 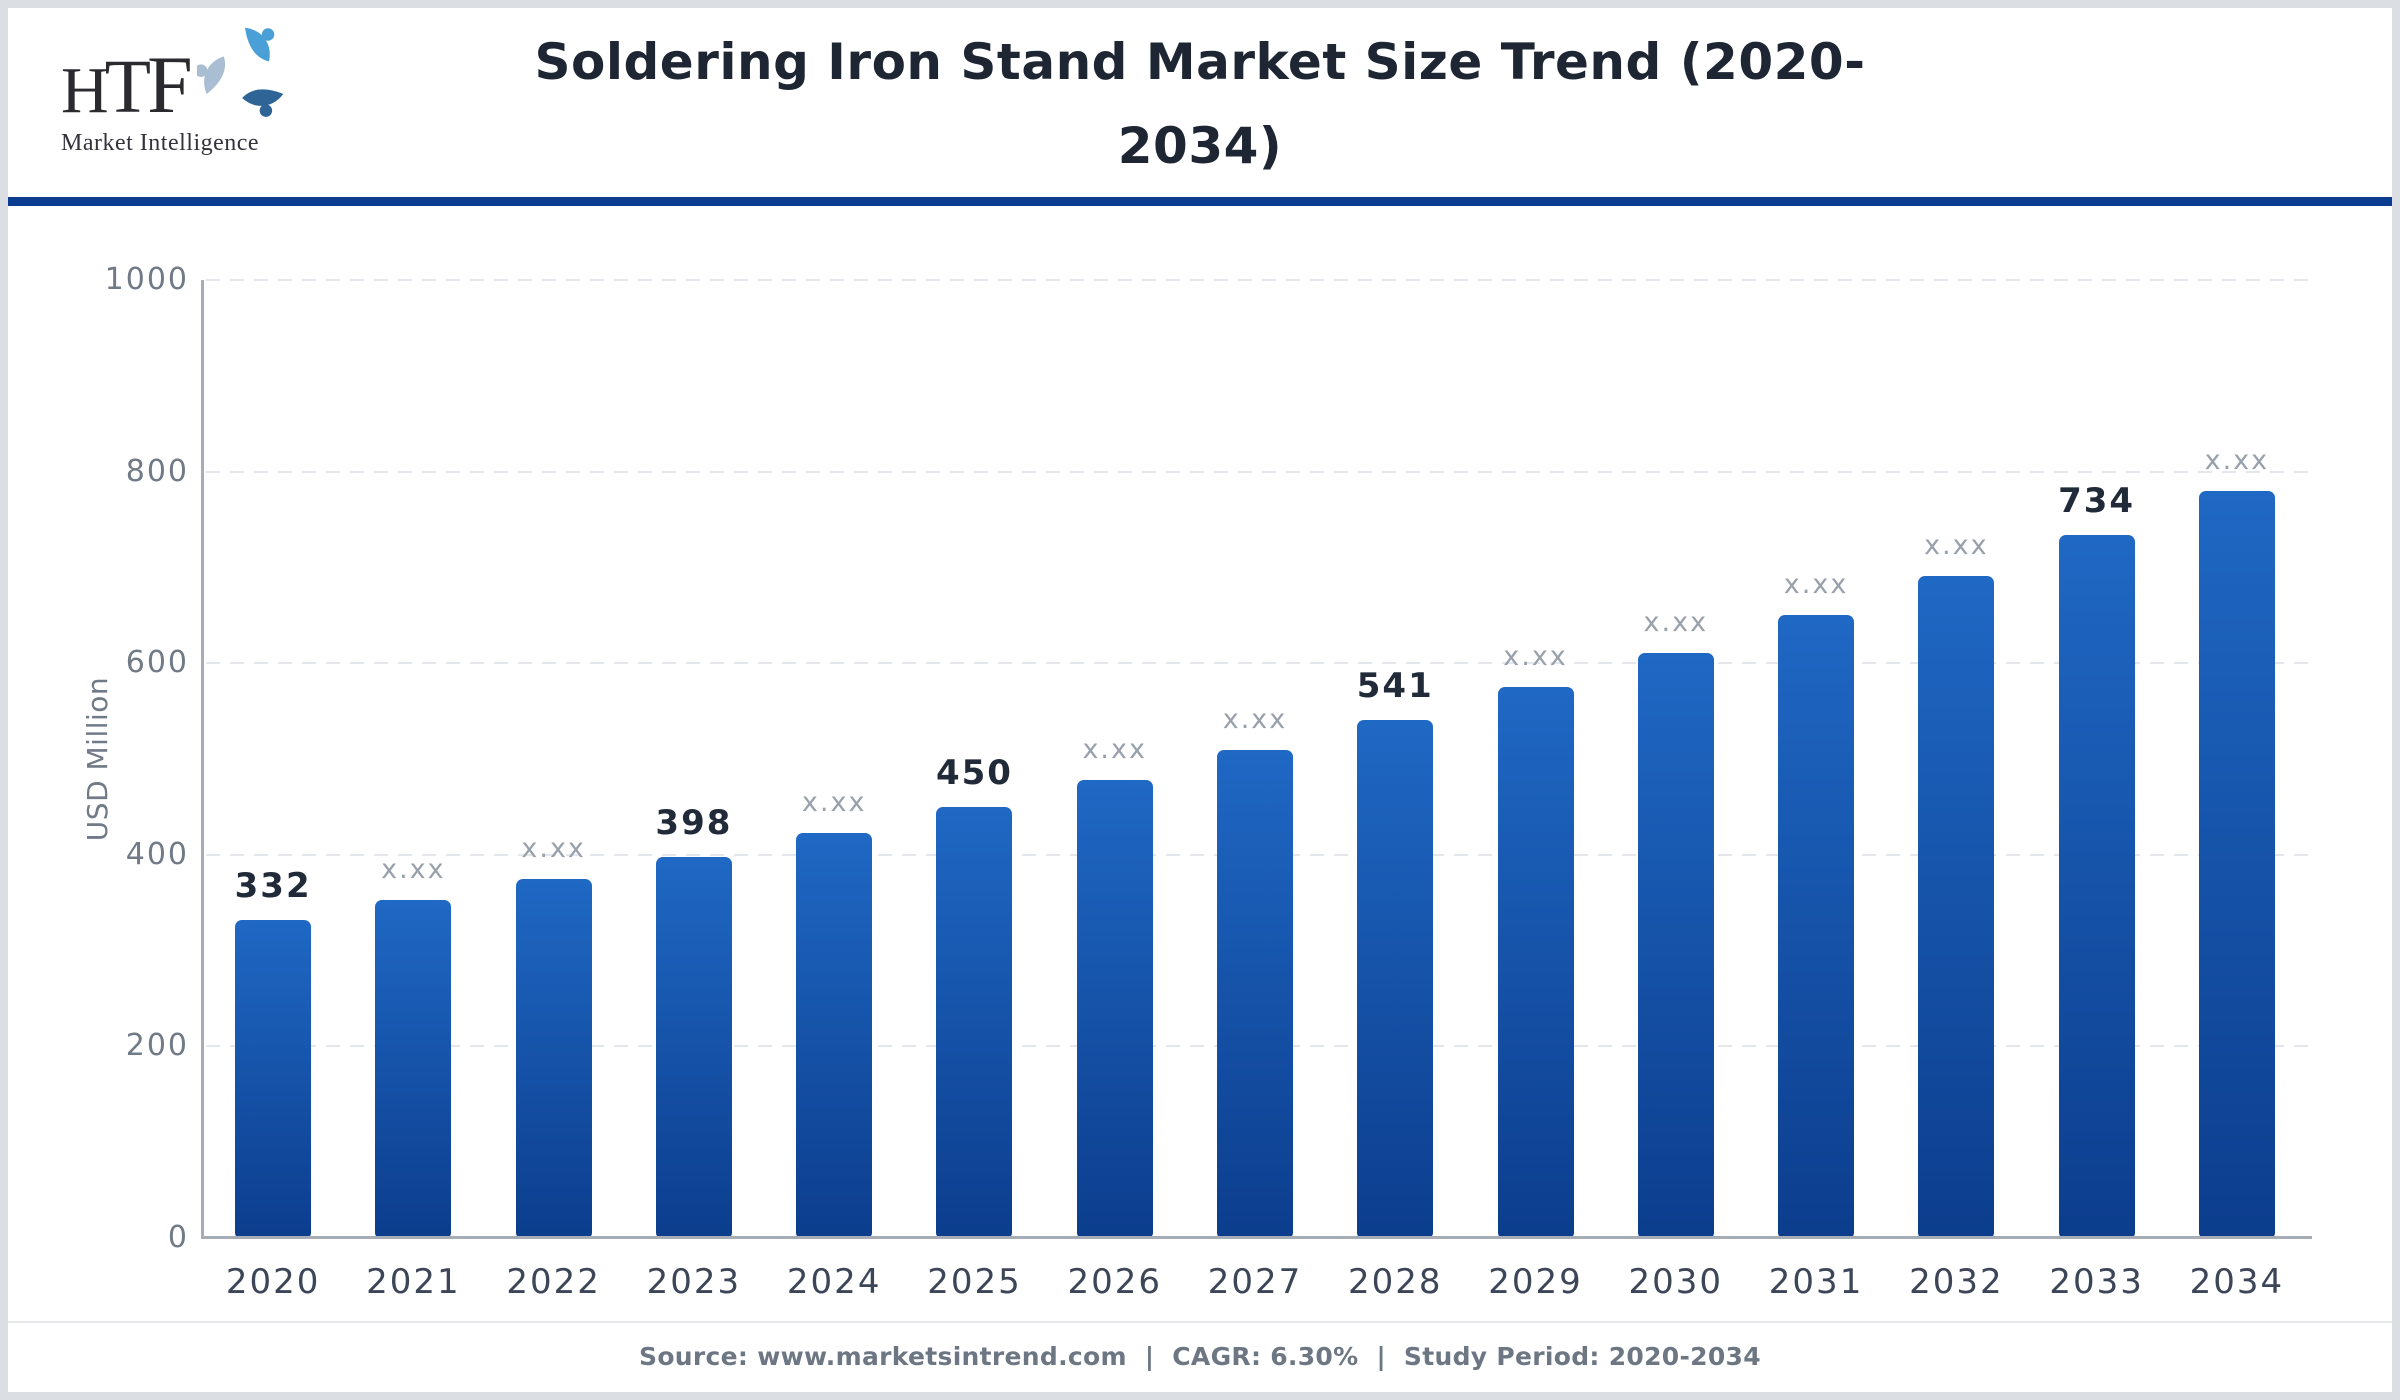 What do you see at coordinates (273, 1282) in the screenshot?
I see `x-tick-label: 2020` at bounding box center [273, 1282].